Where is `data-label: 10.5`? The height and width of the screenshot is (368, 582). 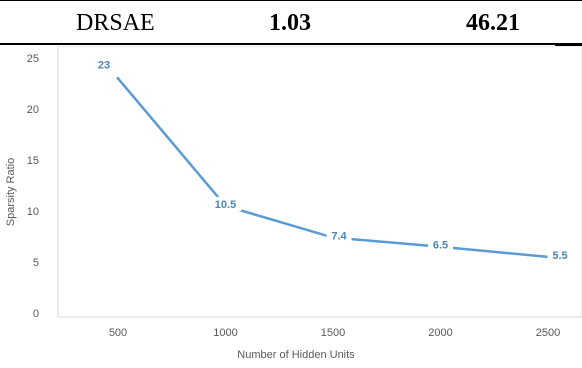 data-label: 10.5 is located at coordinates (225, 205).